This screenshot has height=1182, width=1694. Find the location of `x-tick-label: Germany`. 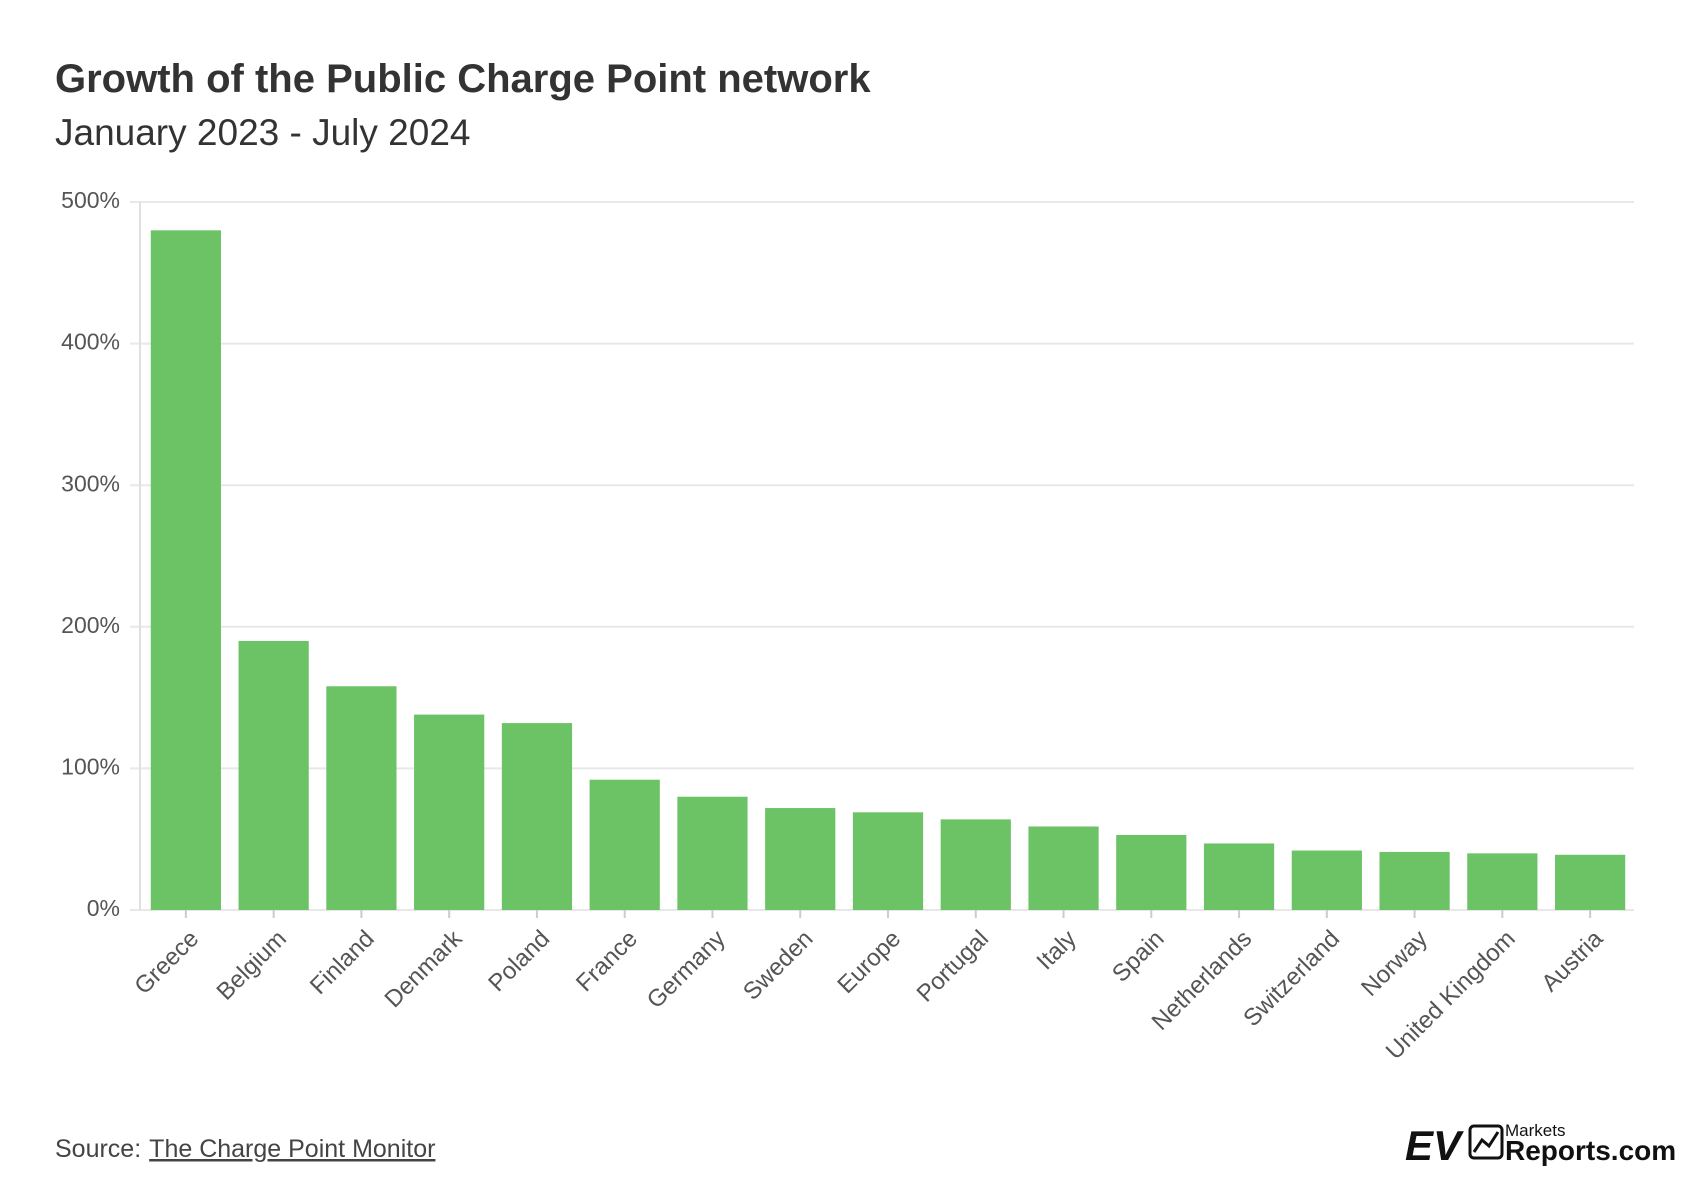

x-tick-label: Germany is located at coordinates (686, 969).